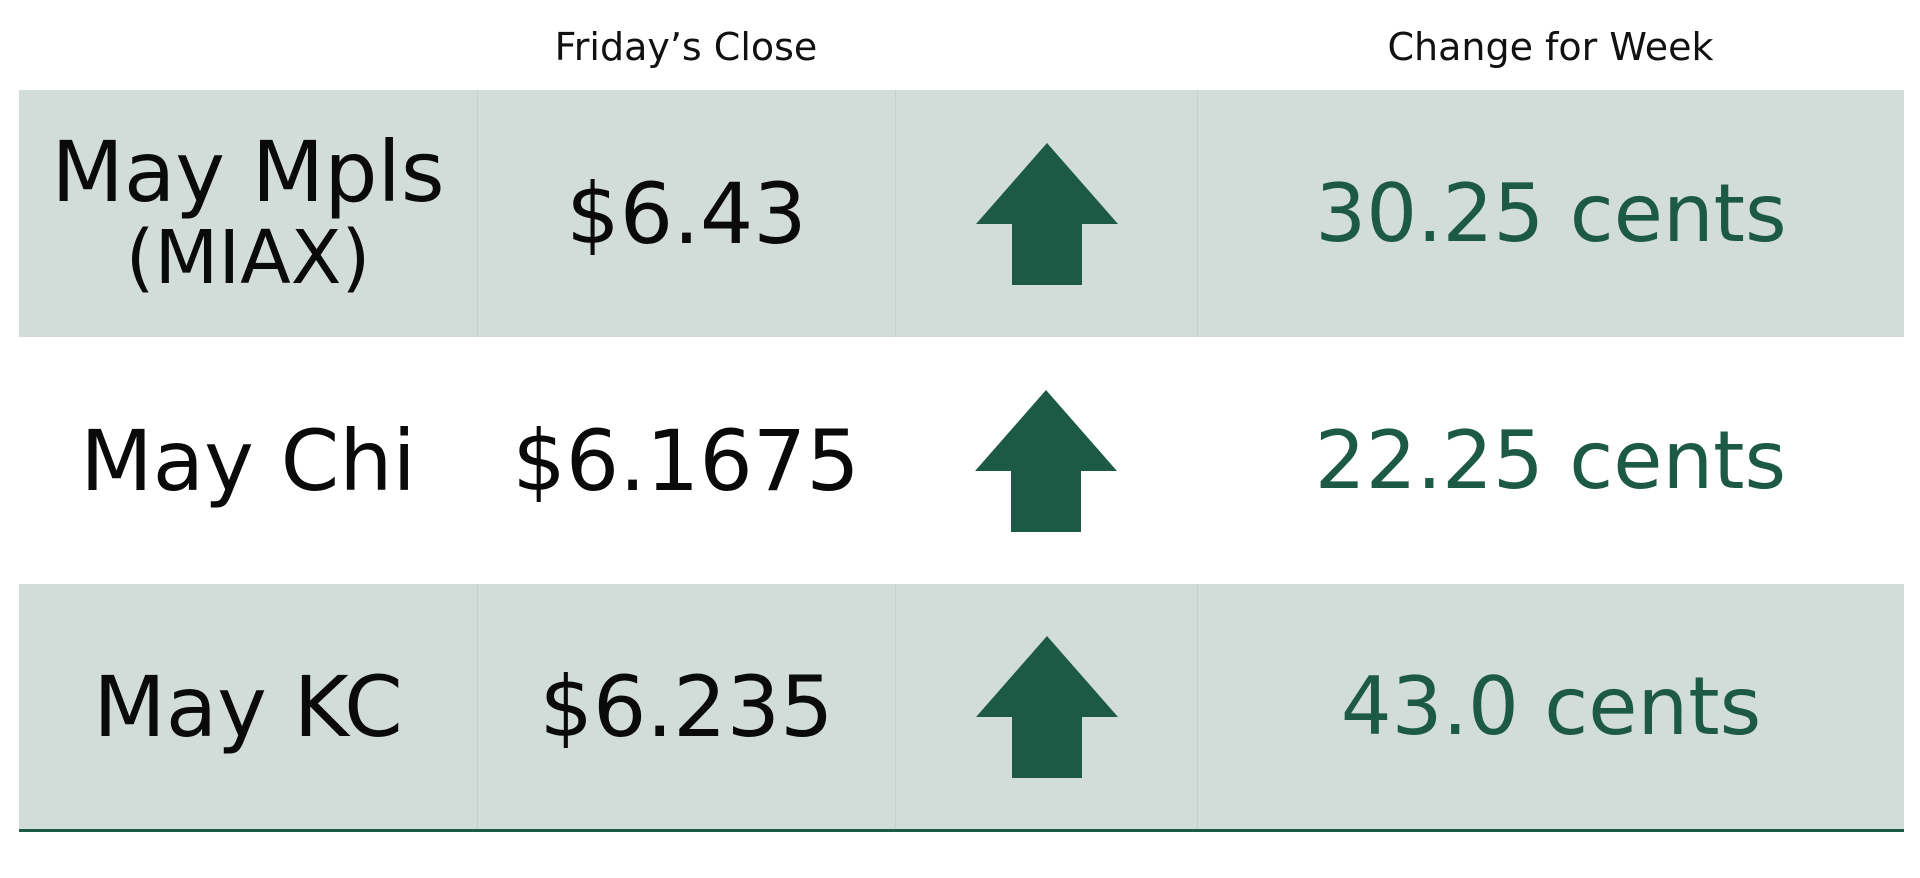 The width and height of the screenshot is (1920, 878). I want to click on weekly-change: 30.25 cents, so click(1551, 213).